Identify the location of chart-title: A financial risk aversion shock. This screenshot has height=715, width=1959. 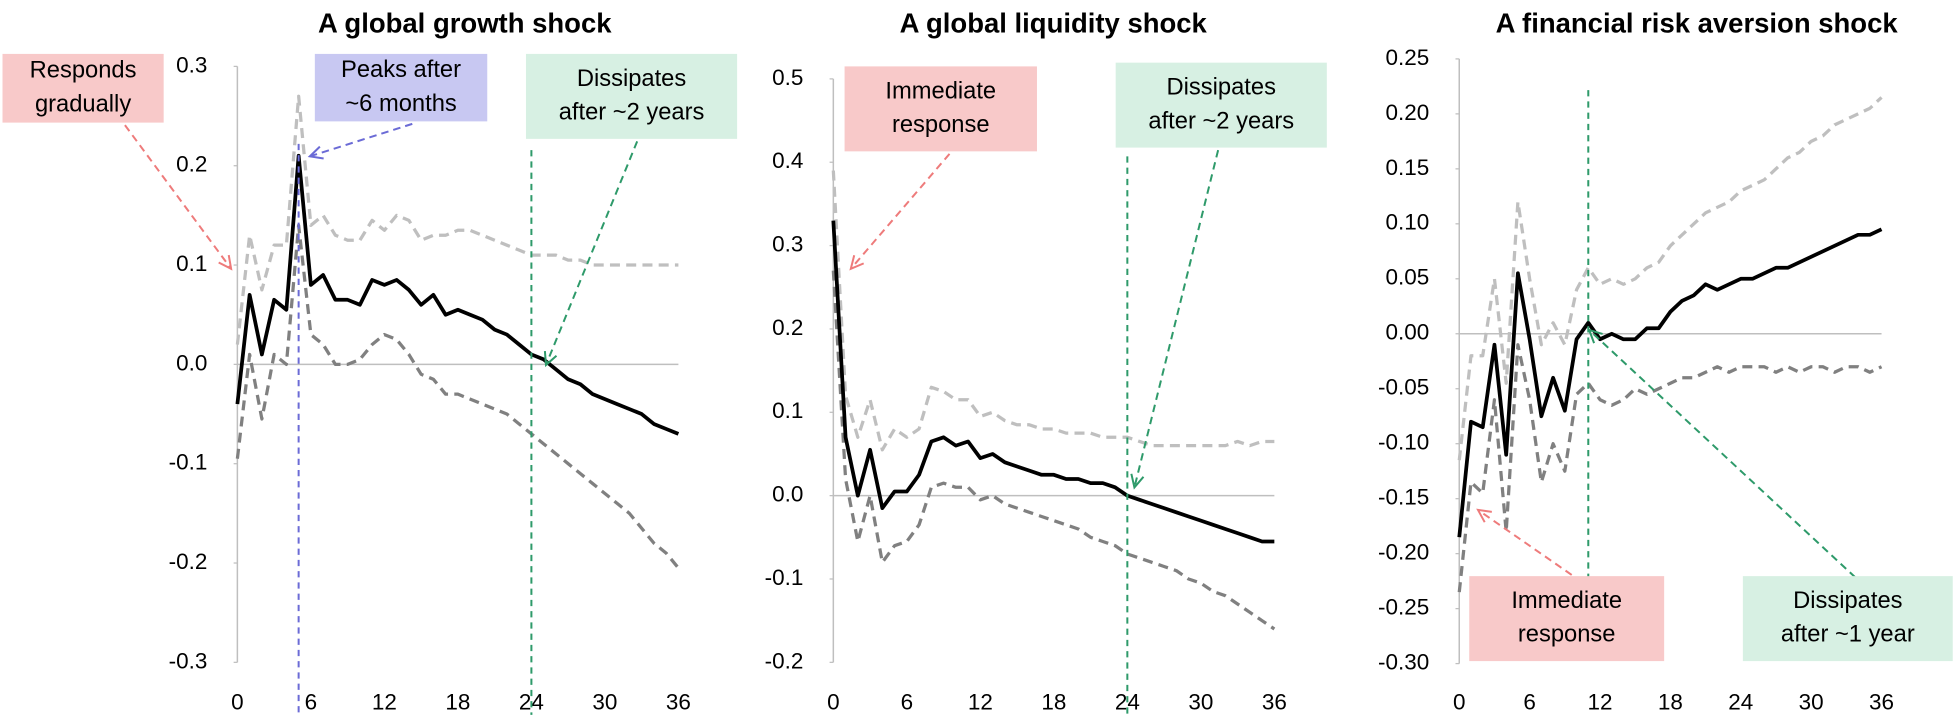
(1697, 22).